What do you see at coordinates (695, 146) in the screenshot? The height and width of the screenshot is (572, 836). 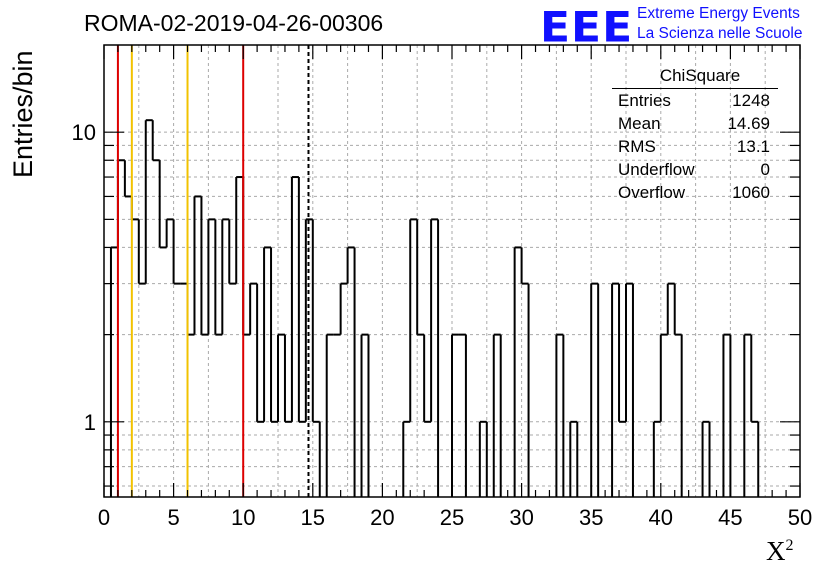 I see `stats-row-rms: RMS 13.1` at bounding box center [695, 146].